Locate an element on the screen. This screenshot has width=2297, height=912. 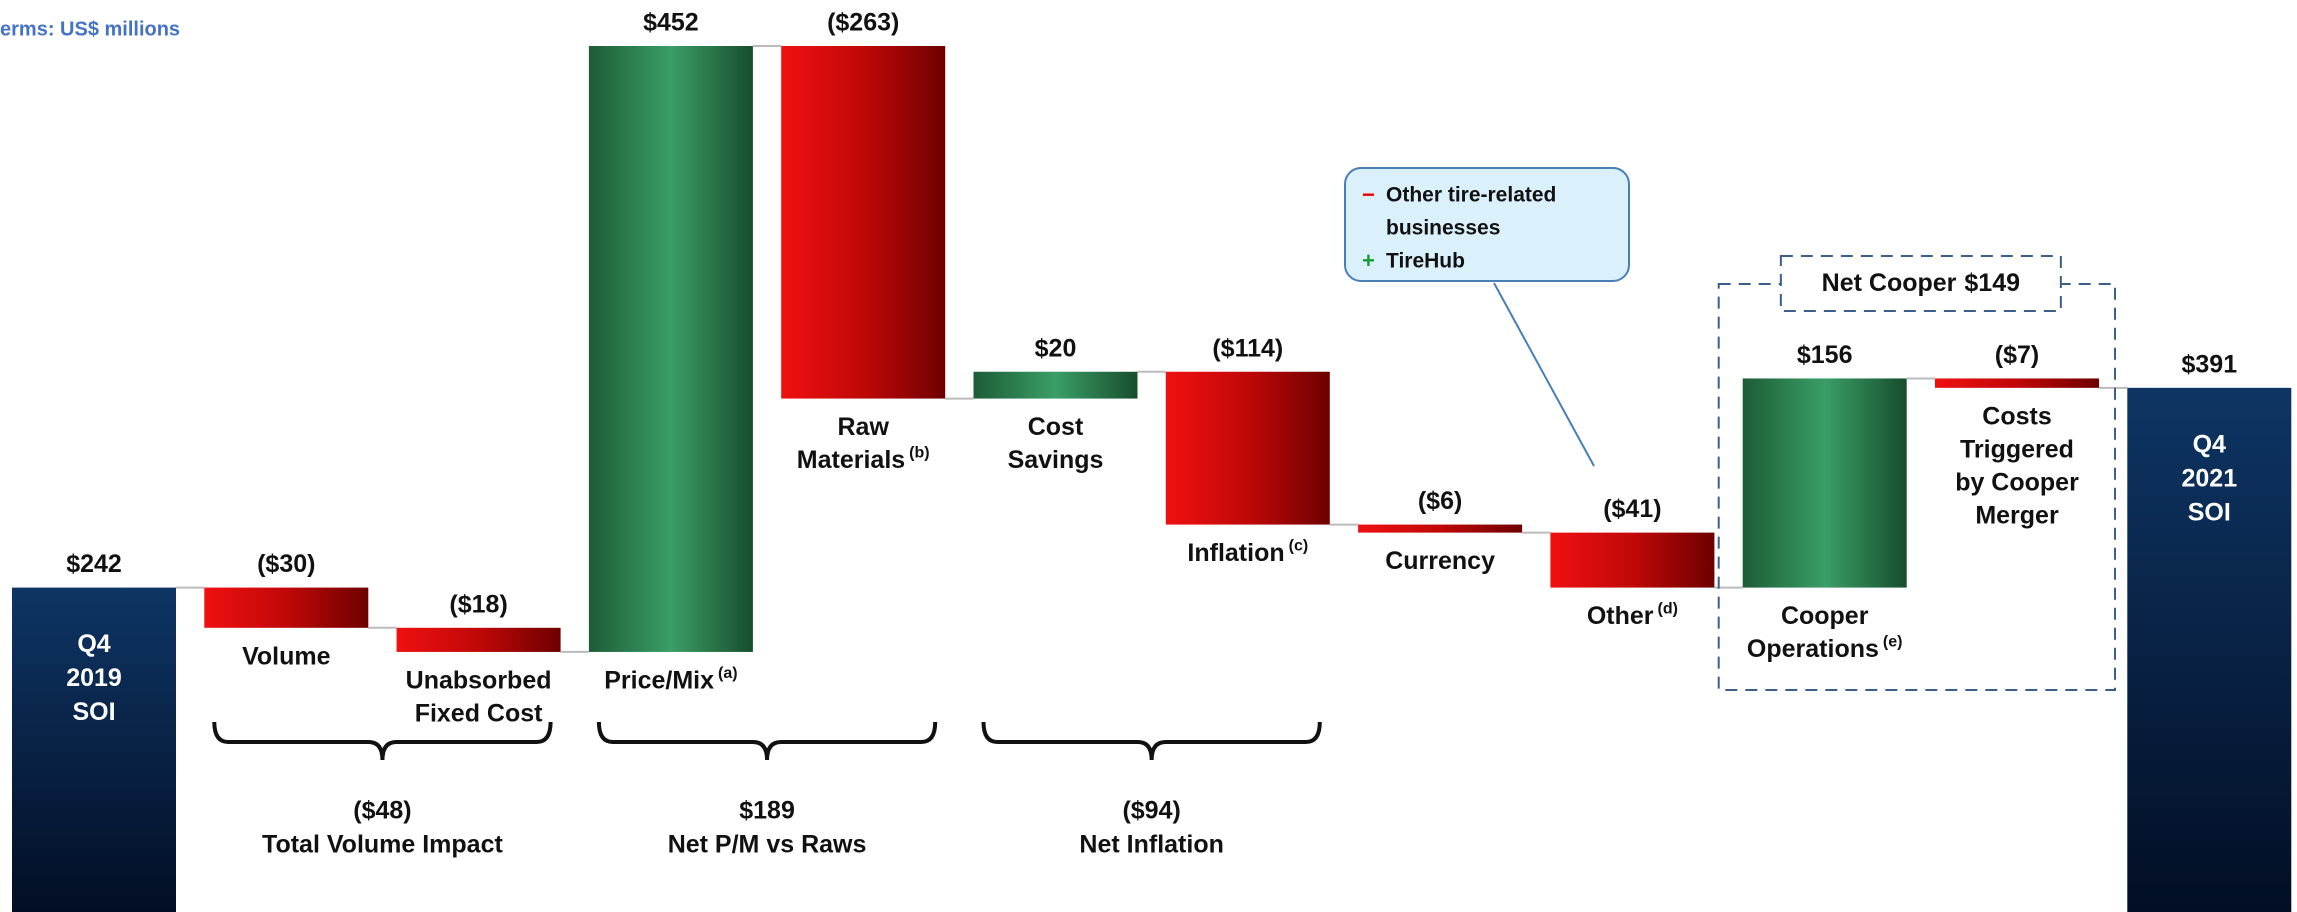
value-label: ($18) is located at coordinates (478, 604).